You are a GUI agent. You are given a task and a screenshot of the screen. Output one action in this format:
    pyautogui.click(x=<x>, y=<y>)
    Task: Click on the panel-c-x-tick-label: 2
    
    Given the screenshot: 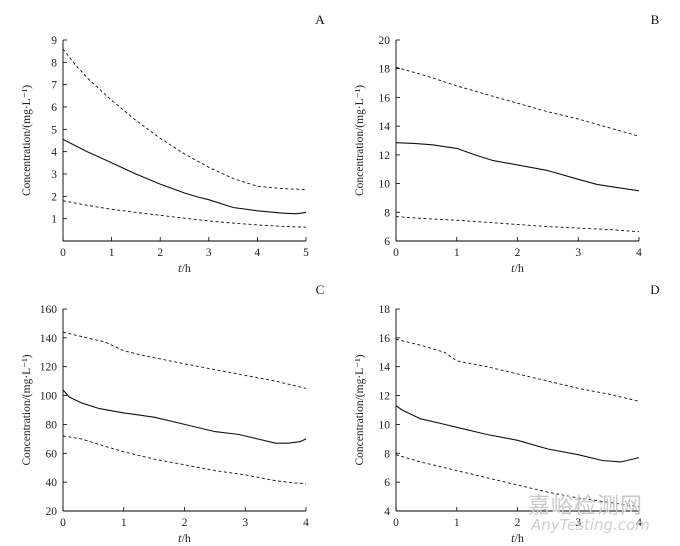 What is the action you would take?
    pyautogui.click(x=185, y=523)
    